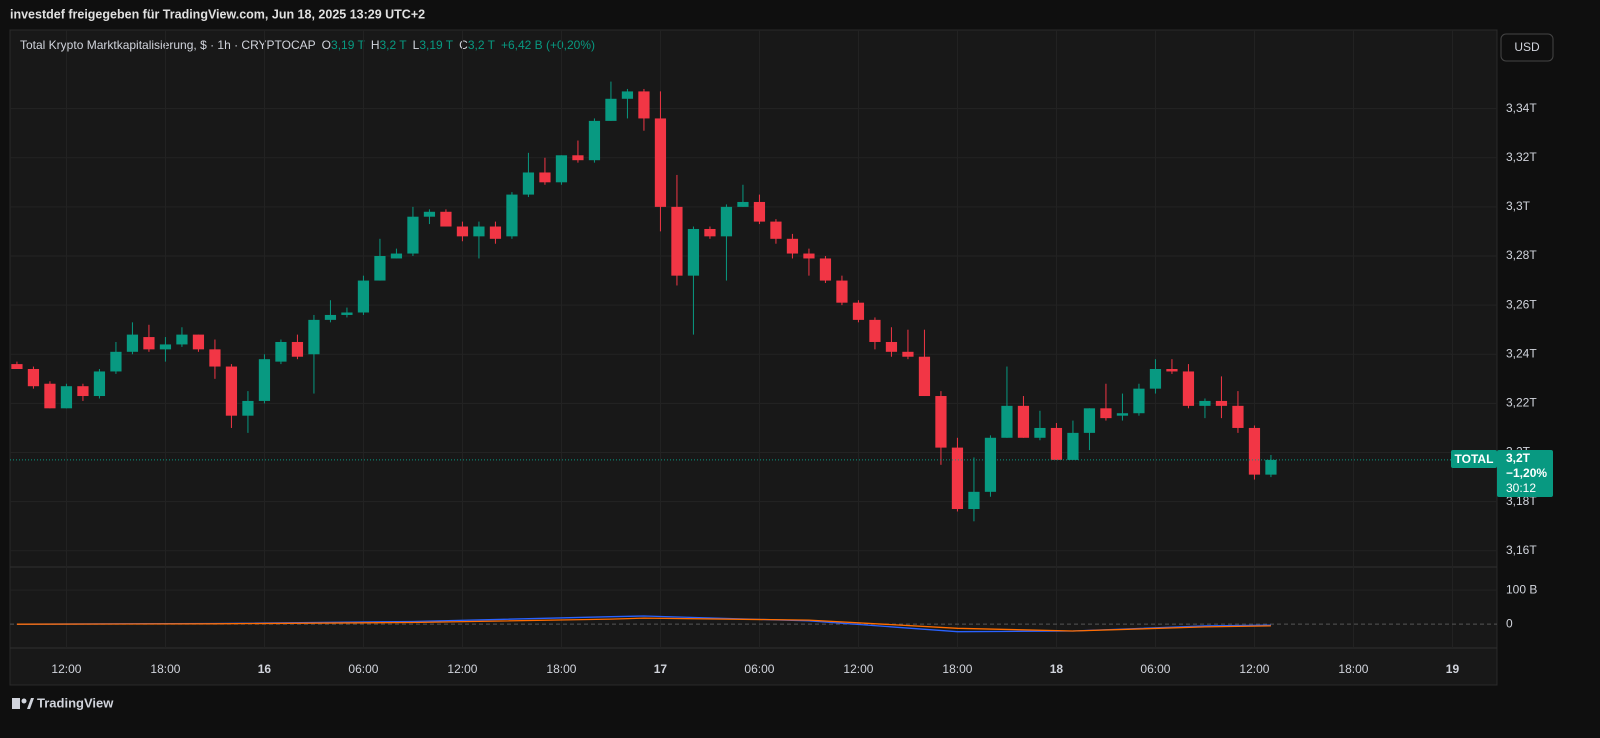  Describe the element at coordinates (1521, 108) in the screenshot. I see `y-tick-label: 3,34T` at that location.